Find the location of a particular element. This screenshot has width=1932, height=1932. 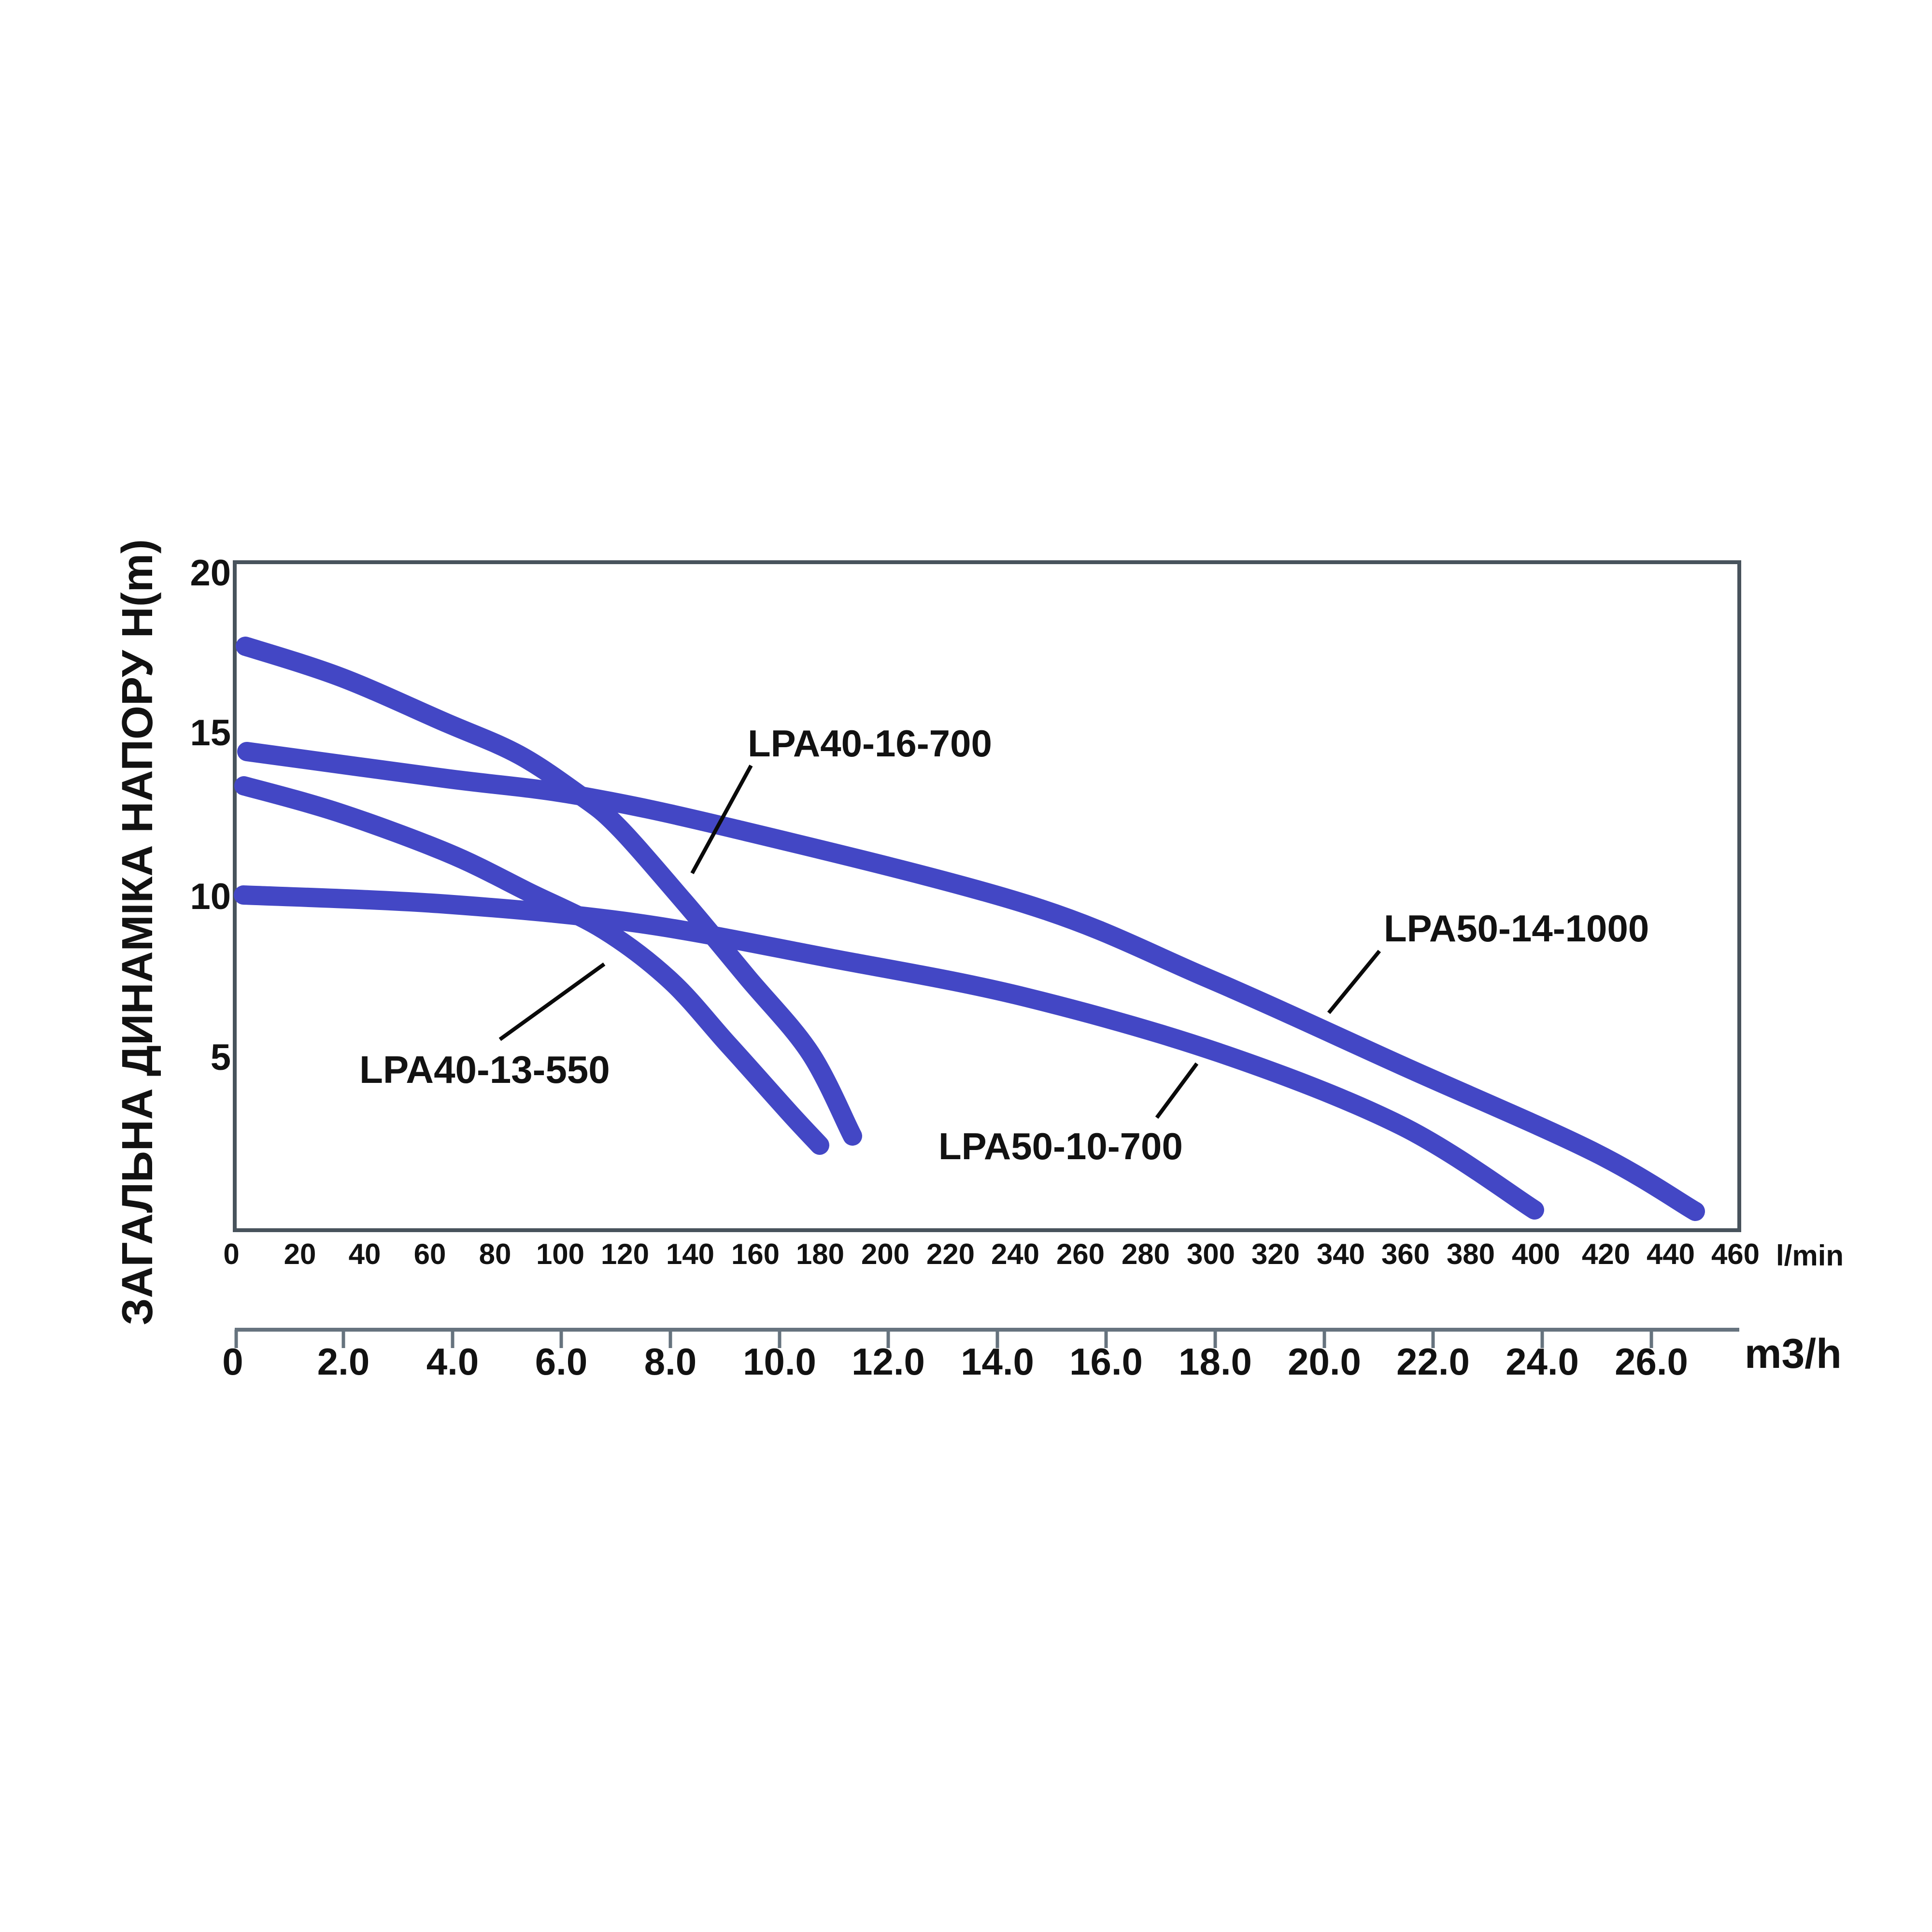

svg-text: 240 is located at coordinates (1015, 1254).